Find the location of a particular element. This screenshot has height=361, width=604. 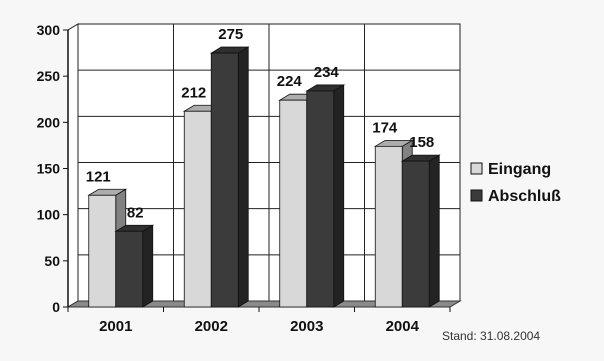

data-label: 275 is located at coordinates (230, 34).